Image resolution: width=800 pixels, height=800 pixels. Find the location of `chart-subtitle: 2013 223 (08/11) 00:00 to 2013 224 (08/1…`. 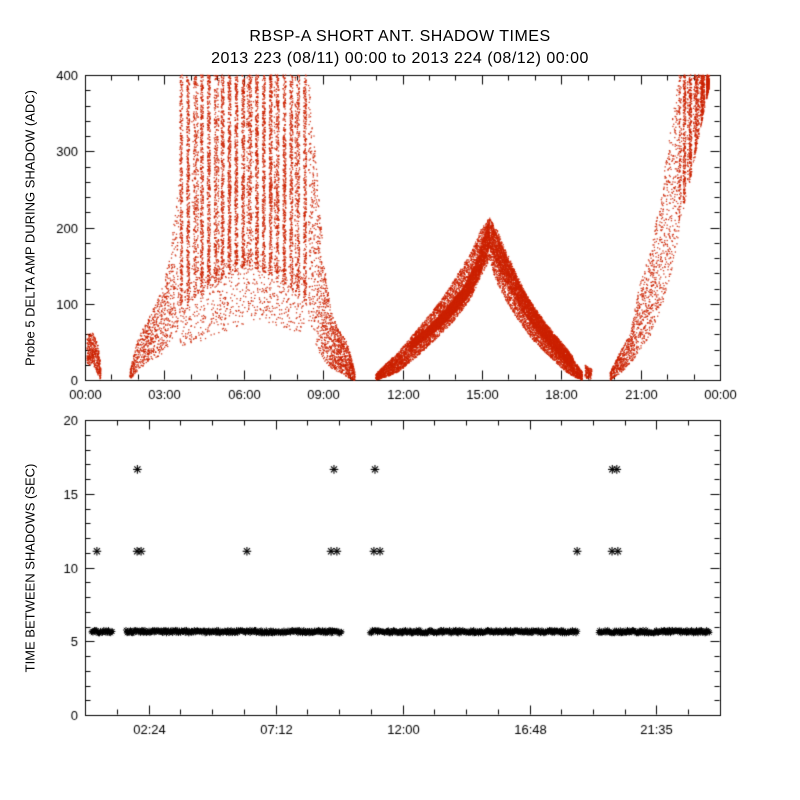

chart-subtitle: 2013 223 (08/11) 00:00 to 2013 224 (08/1… is located at coordinates (400, 58).